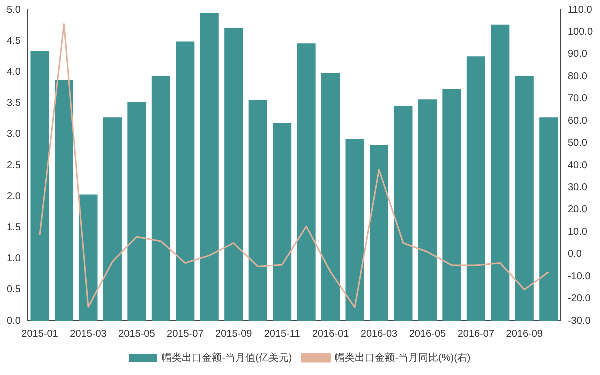 This screenshot has width=600, height=375. Describe the element at coordinates (580, 321) in the screenshot. I see `y2-tick-label: -30.0` at that location.